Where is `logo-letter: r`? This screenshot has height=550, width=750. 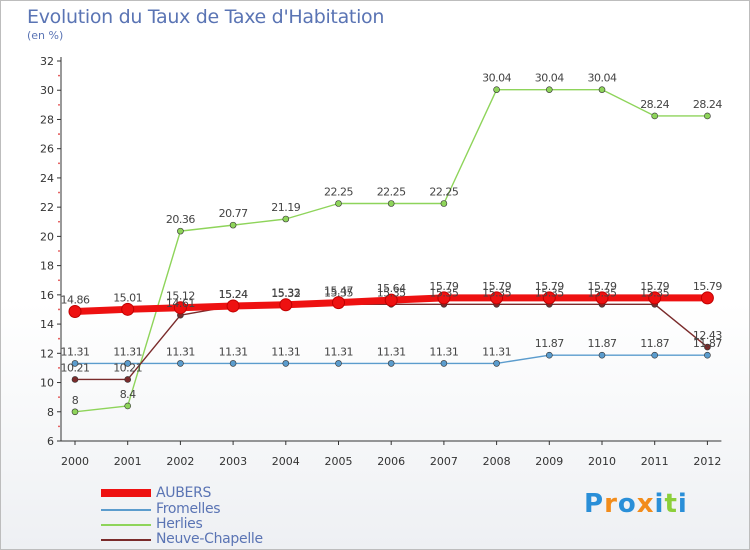 logo-letter: r is located at coordinates (611, 504).